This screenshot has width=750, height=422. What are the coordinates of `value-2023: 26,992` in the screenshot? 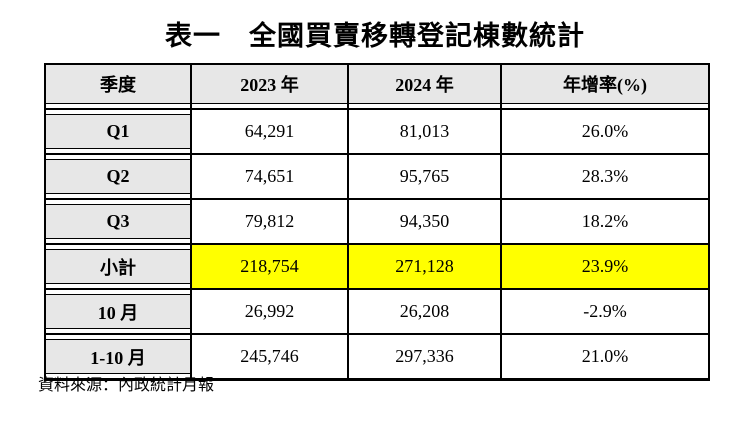 It's located at (269, 311).